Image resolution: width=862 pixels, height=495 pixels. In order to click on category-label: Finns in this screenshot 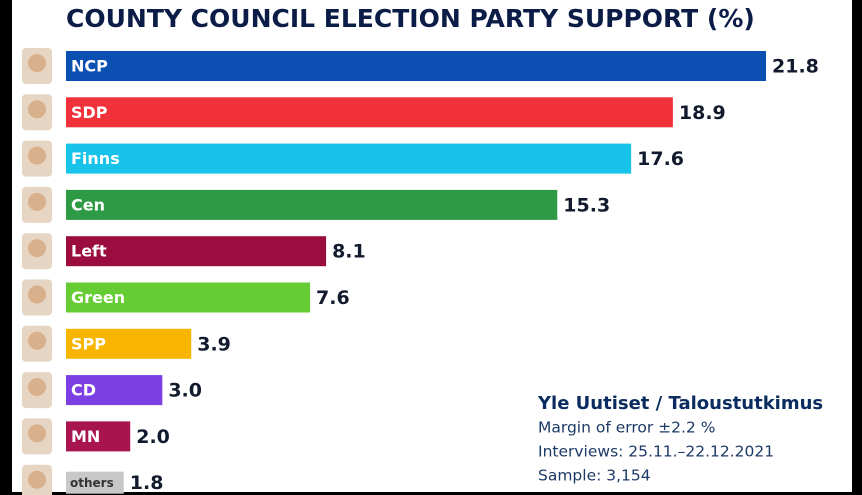, I will do `click(95, 158)`.